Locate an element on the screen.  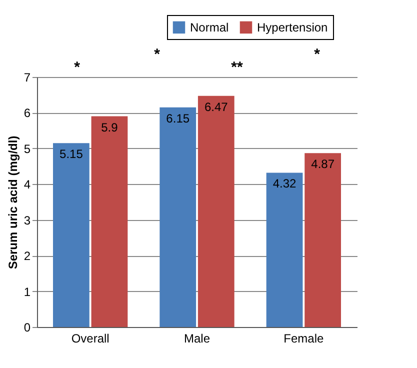
y-tick-label: 5 is located at coordinates (27, 149).